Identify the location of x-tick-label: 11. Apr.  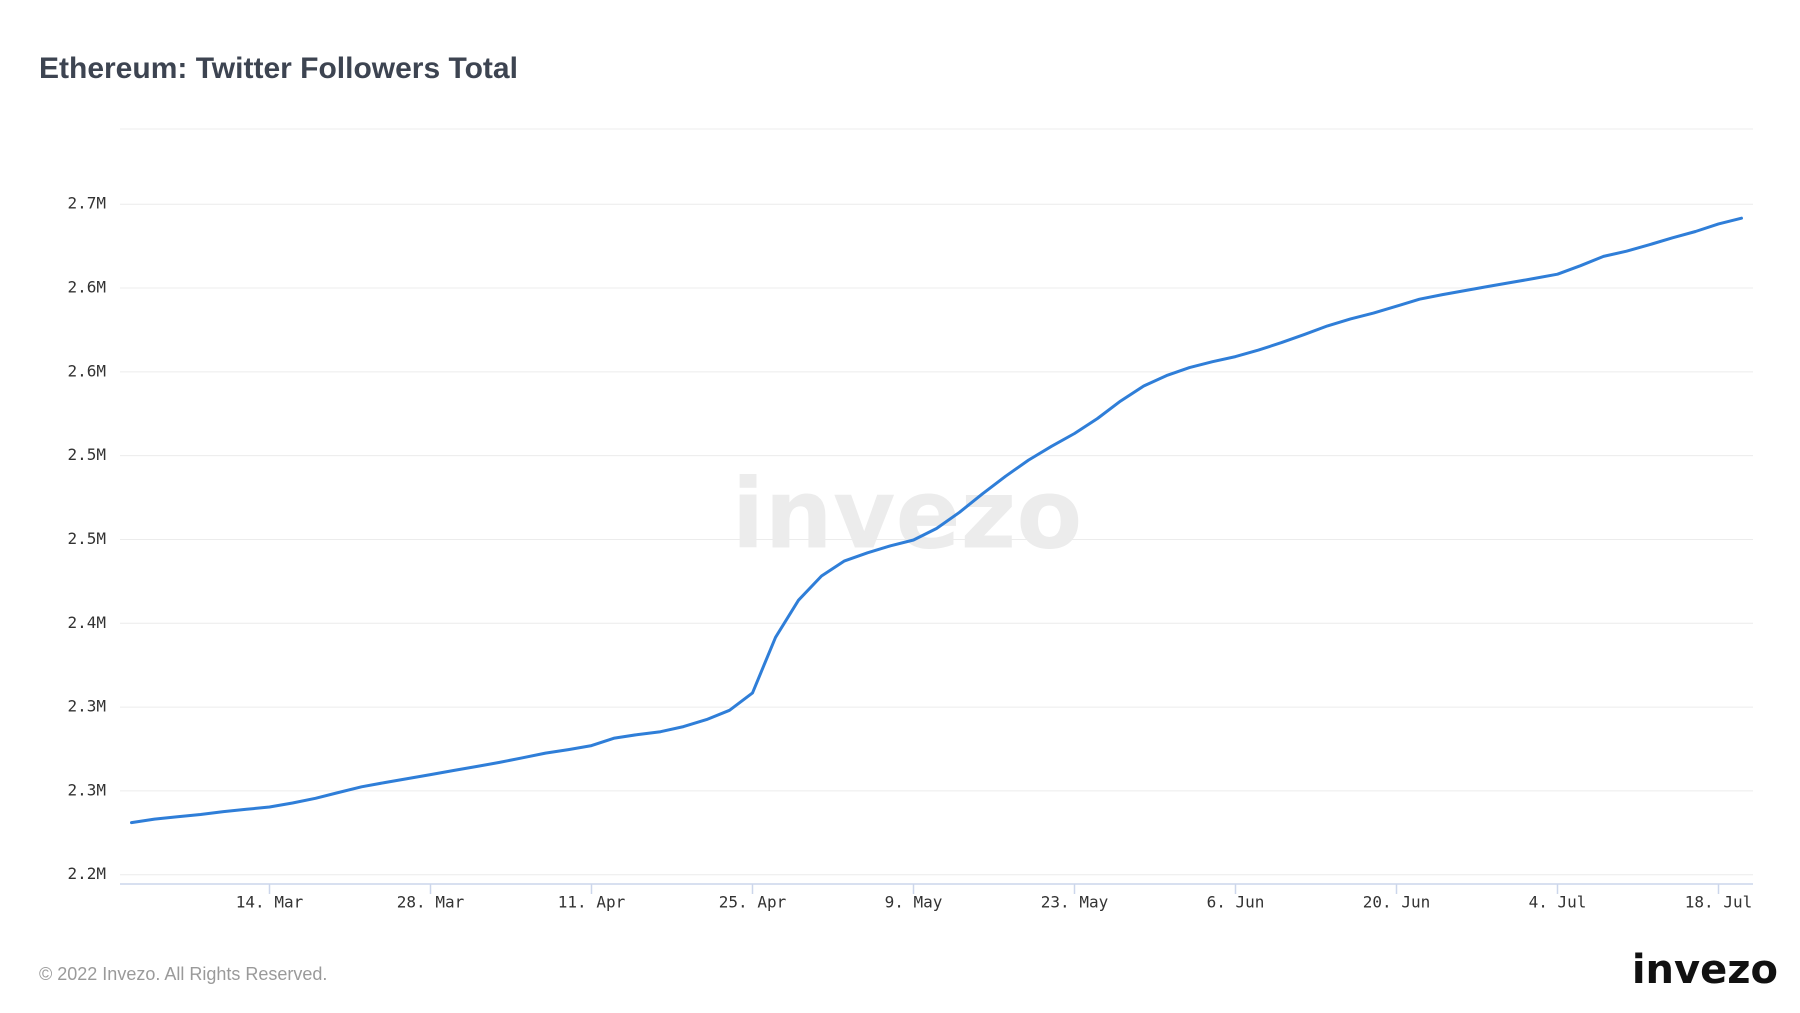
(592, 902).